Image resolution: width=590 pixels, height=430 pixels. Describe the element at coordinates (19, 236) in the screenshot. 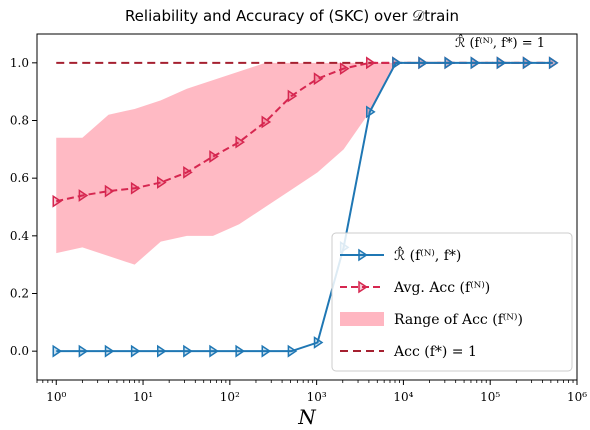

I see `y-tick-label: 0.4` at that location.